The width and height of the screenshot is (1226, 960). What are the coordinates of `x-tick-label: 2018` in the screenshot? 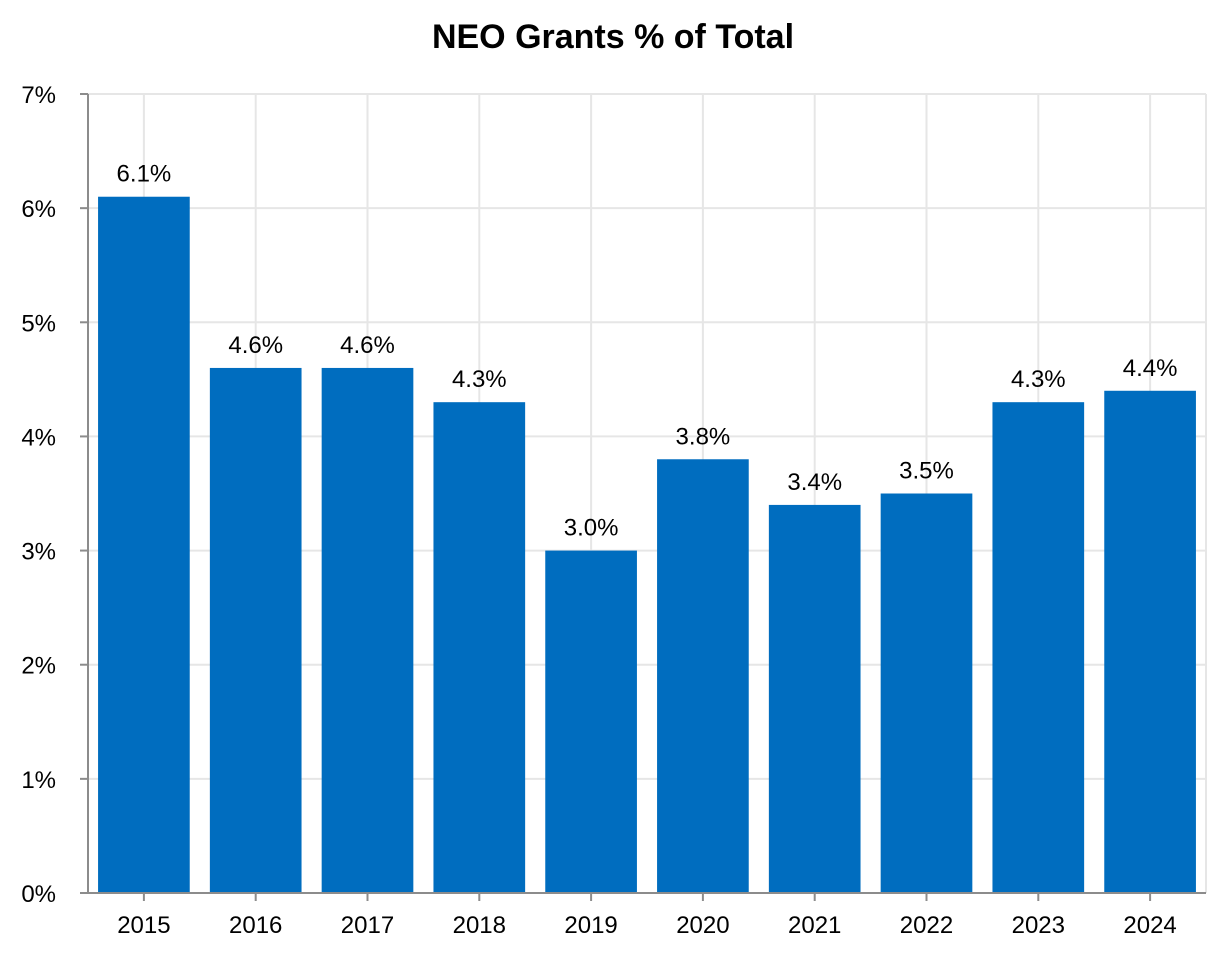 It's located at (479, 925).